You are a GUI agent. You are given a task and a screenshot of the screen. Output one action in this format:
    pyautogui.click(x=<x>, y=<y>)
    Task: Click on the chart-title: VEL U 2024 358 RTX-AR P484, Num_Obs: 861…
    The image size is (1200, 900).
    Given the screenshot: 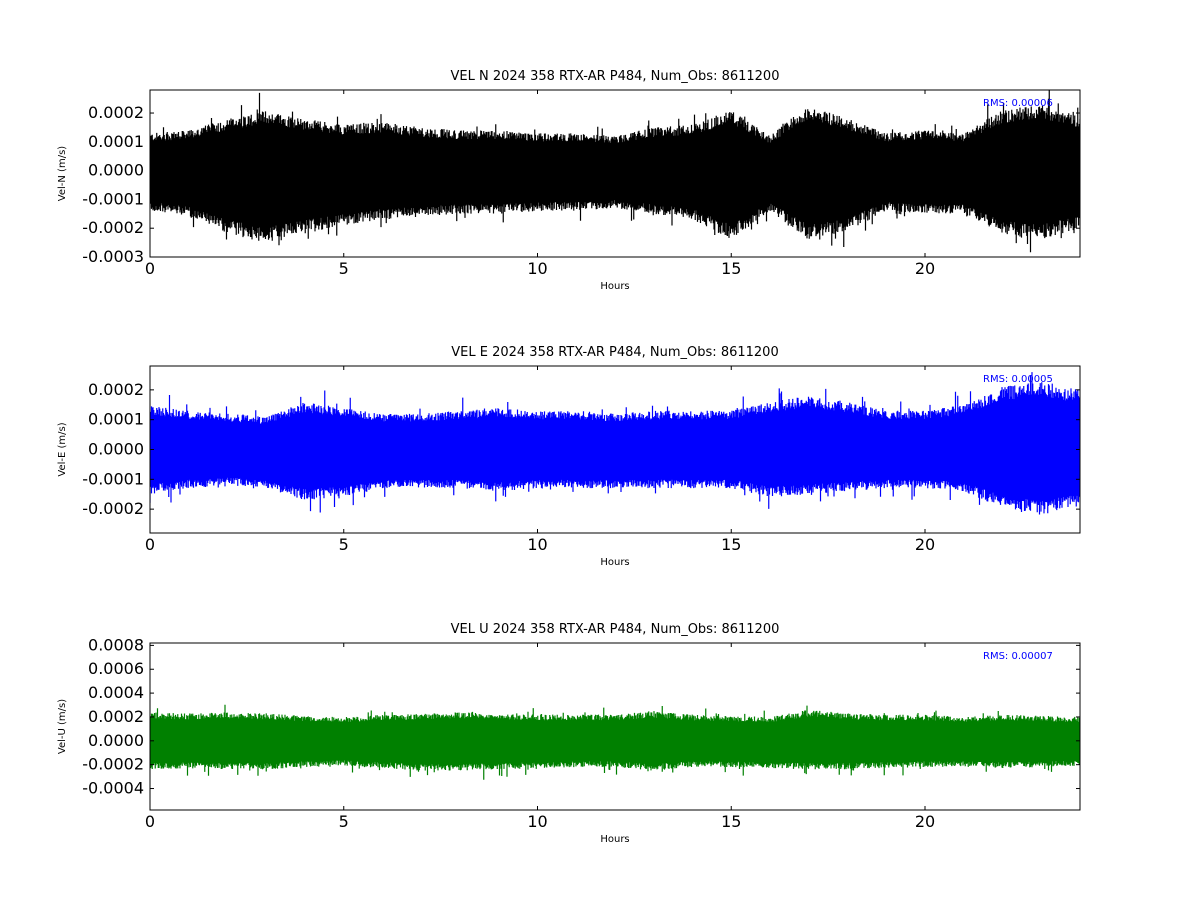 What is the action you would take?
    pyautogui.click(x=615, y=629)
    